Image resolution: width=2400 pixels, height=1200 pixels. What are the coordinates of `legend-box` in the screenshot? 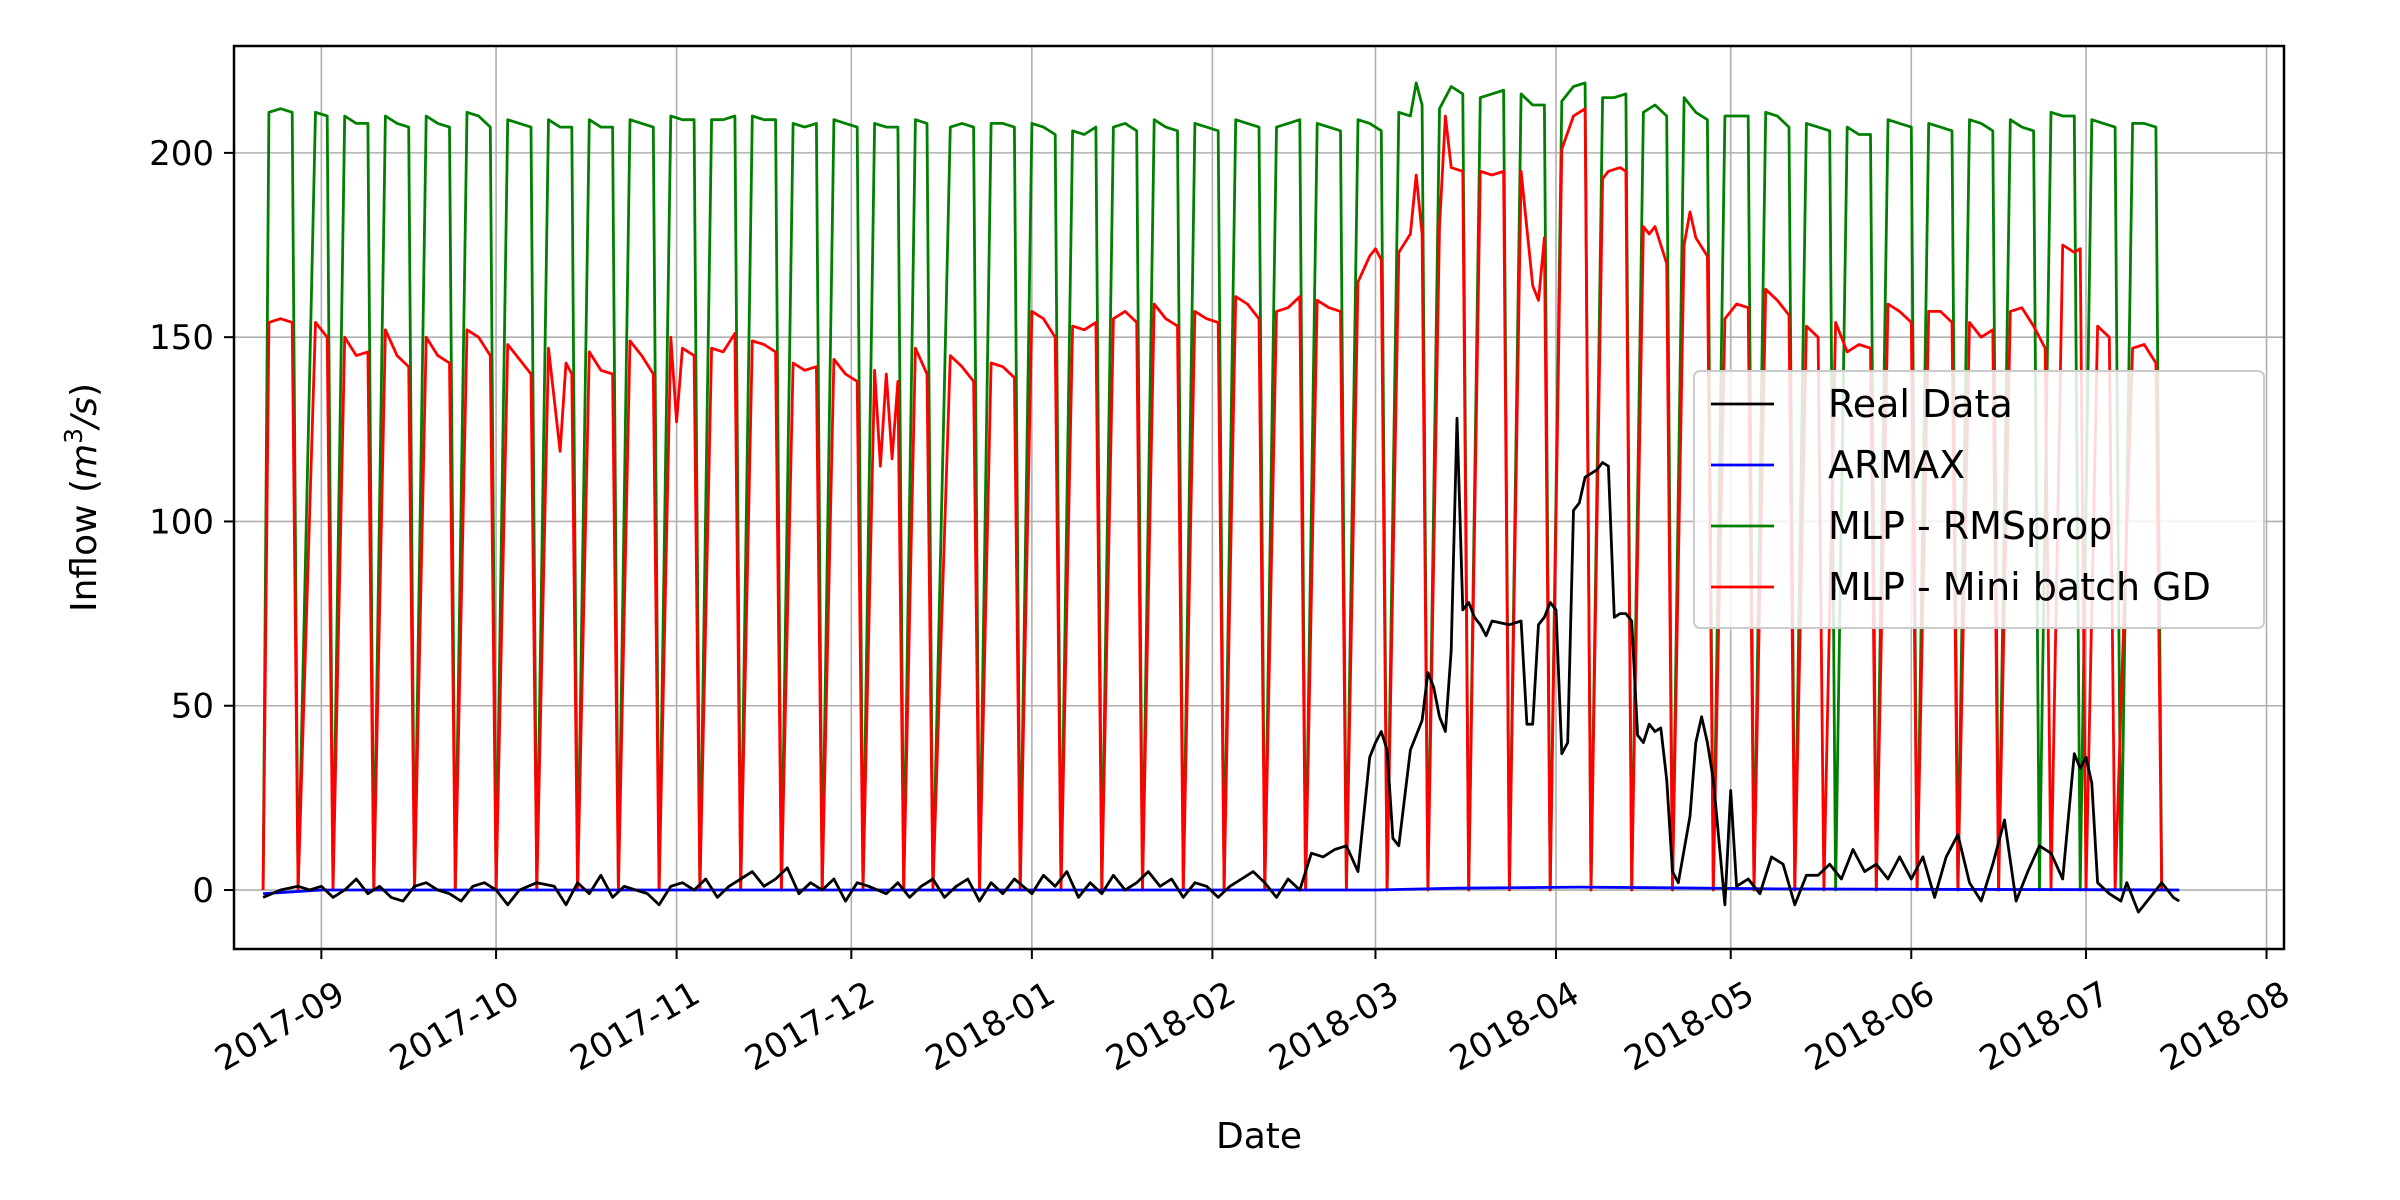 It's located at (1979, 499).